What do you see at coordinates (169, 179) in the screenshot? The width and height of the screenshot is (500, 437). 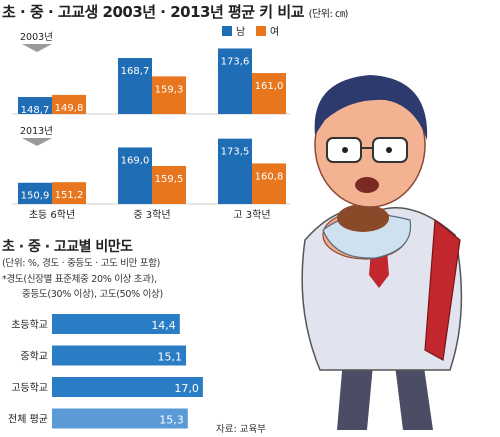 I see `label-female-2013-1: 159,5` at bounding box center [169, 179].